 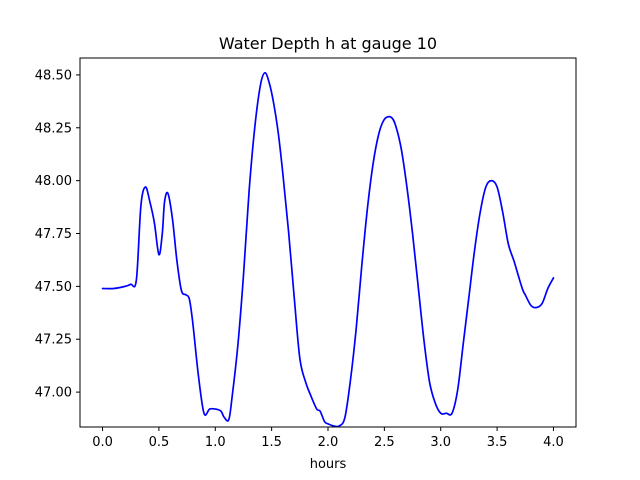 What do you see at coordinates (102, 442) in the screenshot?
I see `x-tick-label: 0.0` at bounding box center [102, 442].